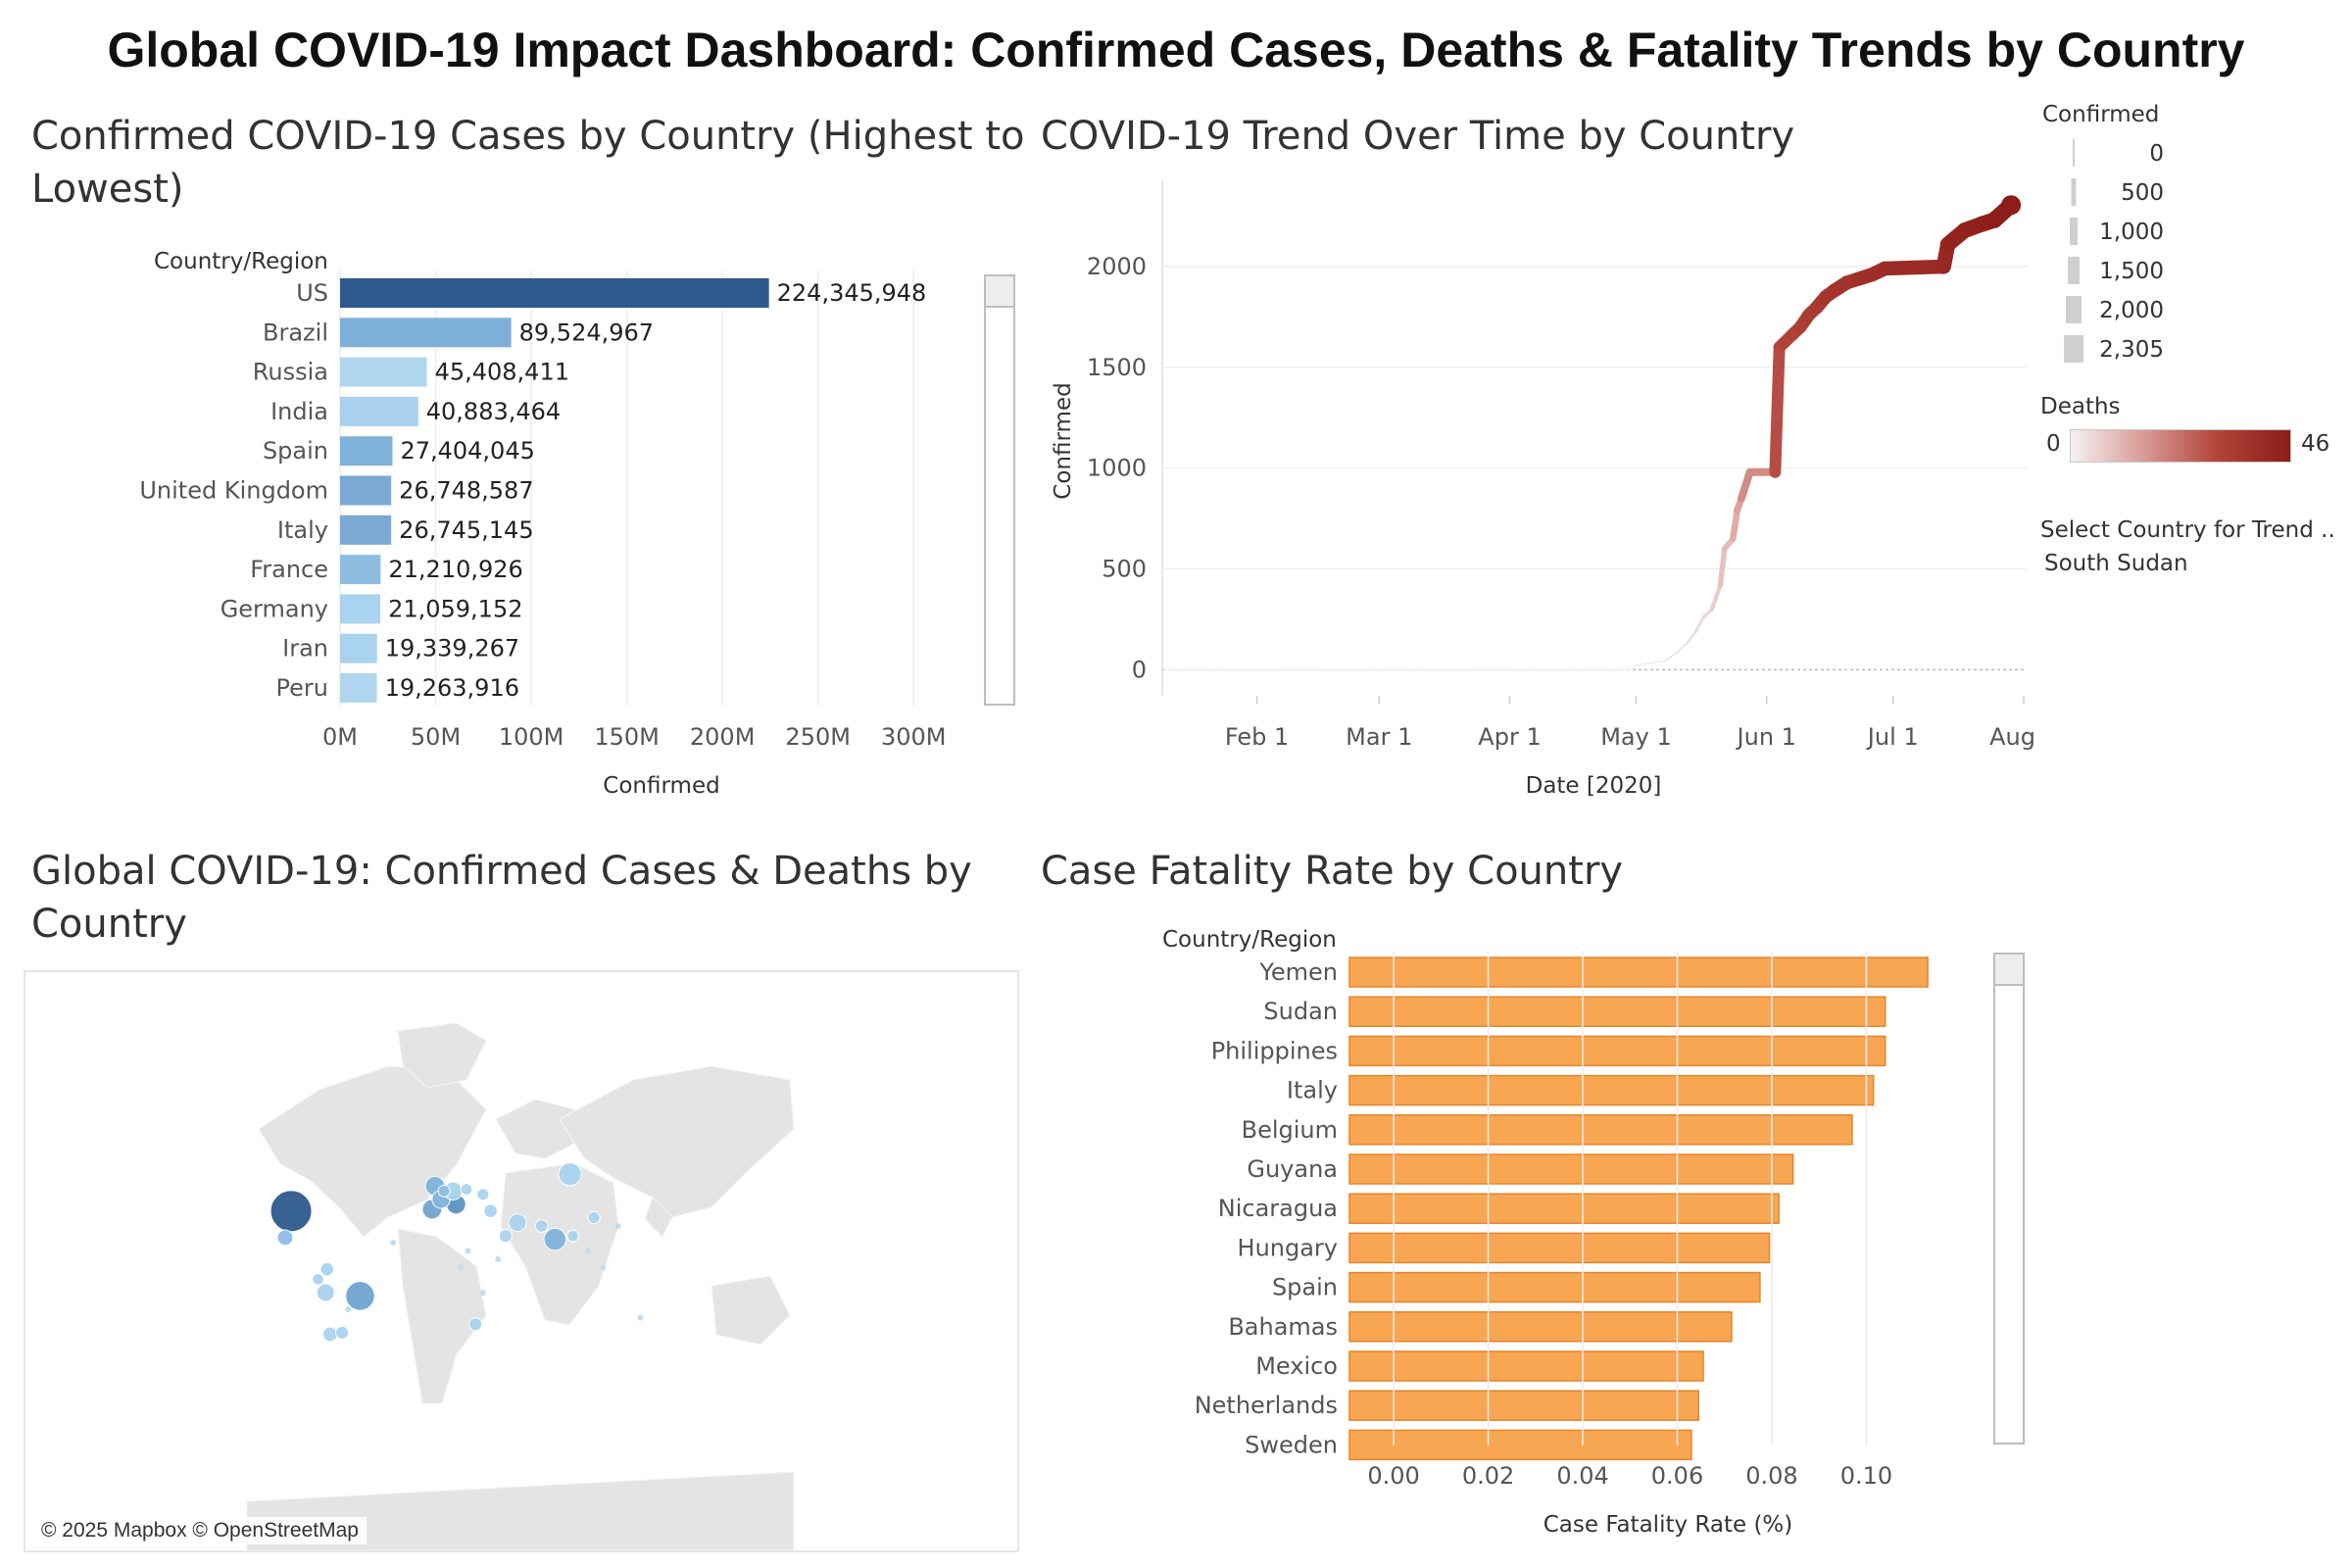 The width and height of the screenshot is (2352, 1568). I want to click on confirmed-category-label: Brazil, so click(295, 332).